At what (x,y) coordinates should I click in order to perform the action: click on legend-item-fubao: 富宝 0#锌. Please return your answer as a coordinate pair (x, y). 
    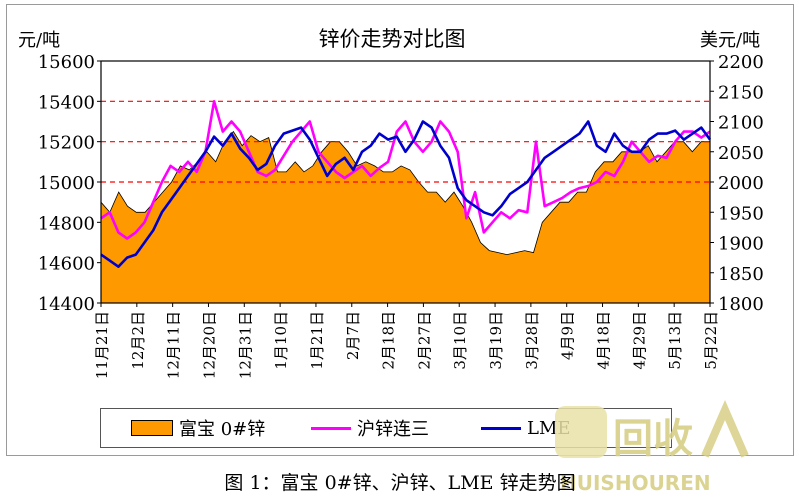
    Looking at the image, I should click on (198, 429).